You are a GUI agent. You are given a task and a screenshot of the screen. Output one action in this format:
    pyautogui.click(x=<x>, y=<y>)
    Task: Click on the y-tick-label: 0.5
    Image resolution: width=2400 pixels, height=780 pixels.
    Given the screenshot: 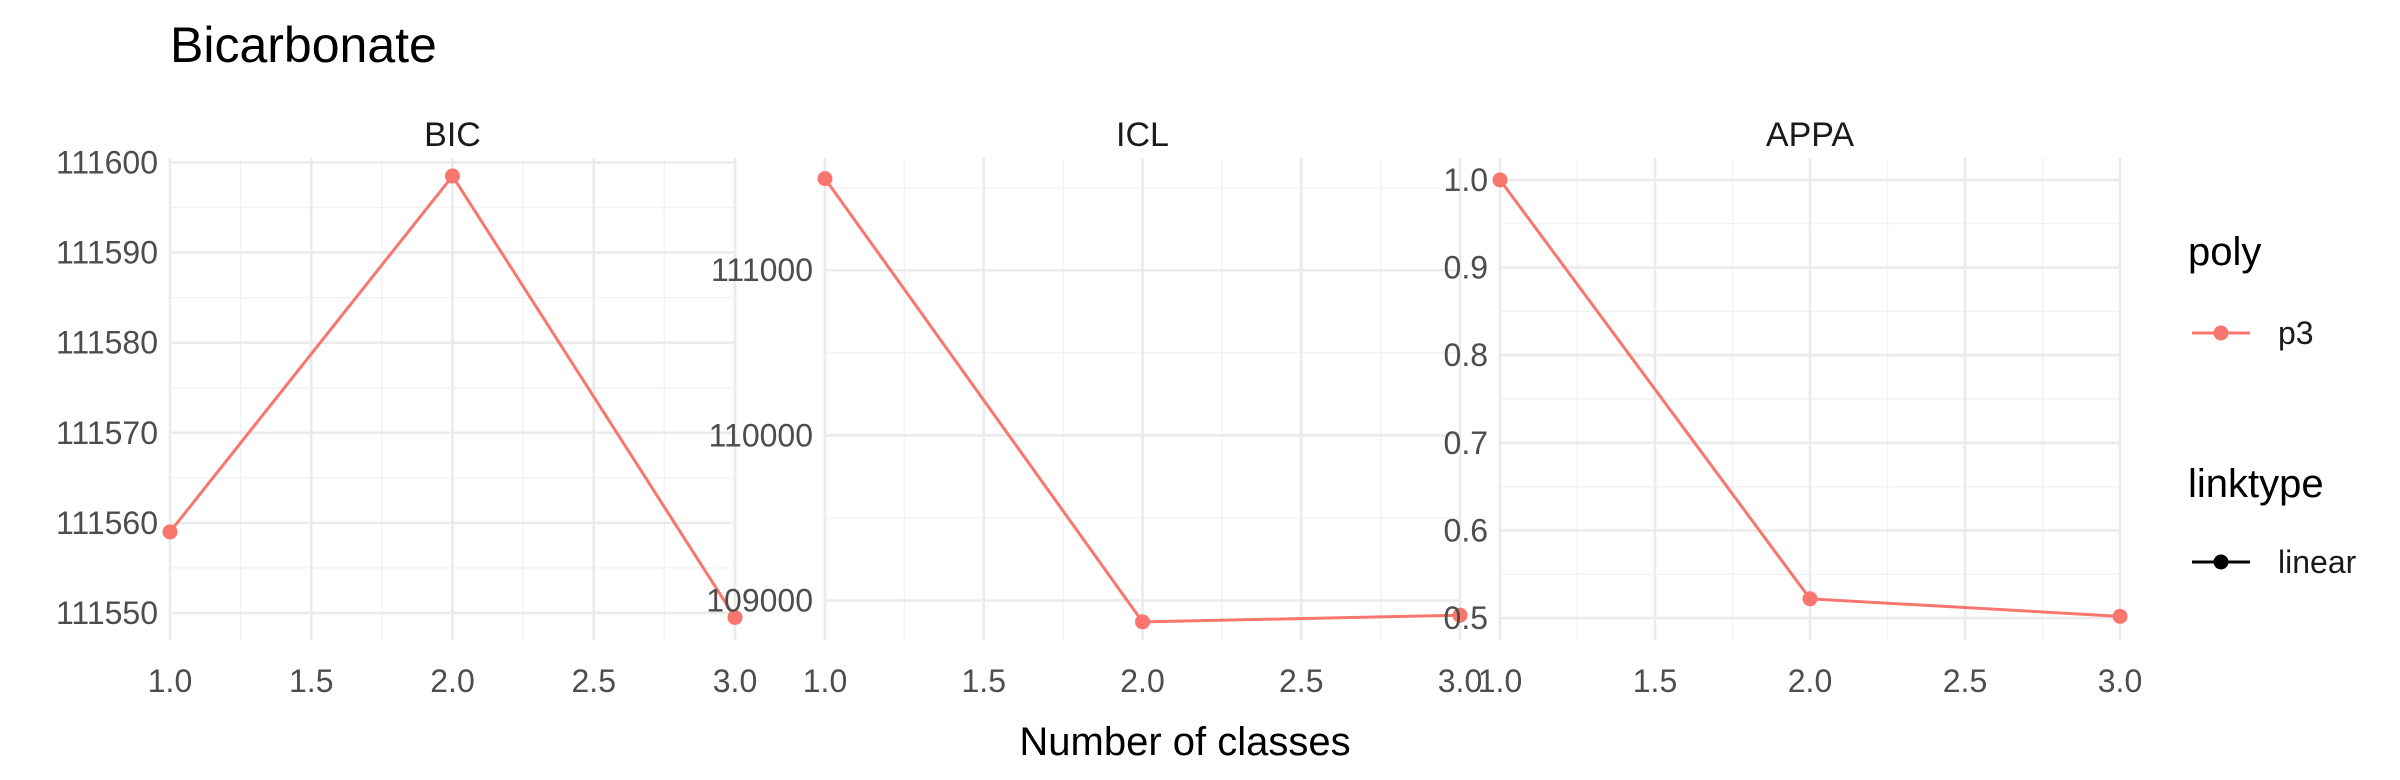 What is the action you would take?
    pyautogui.click(x=1466, y=618)
    